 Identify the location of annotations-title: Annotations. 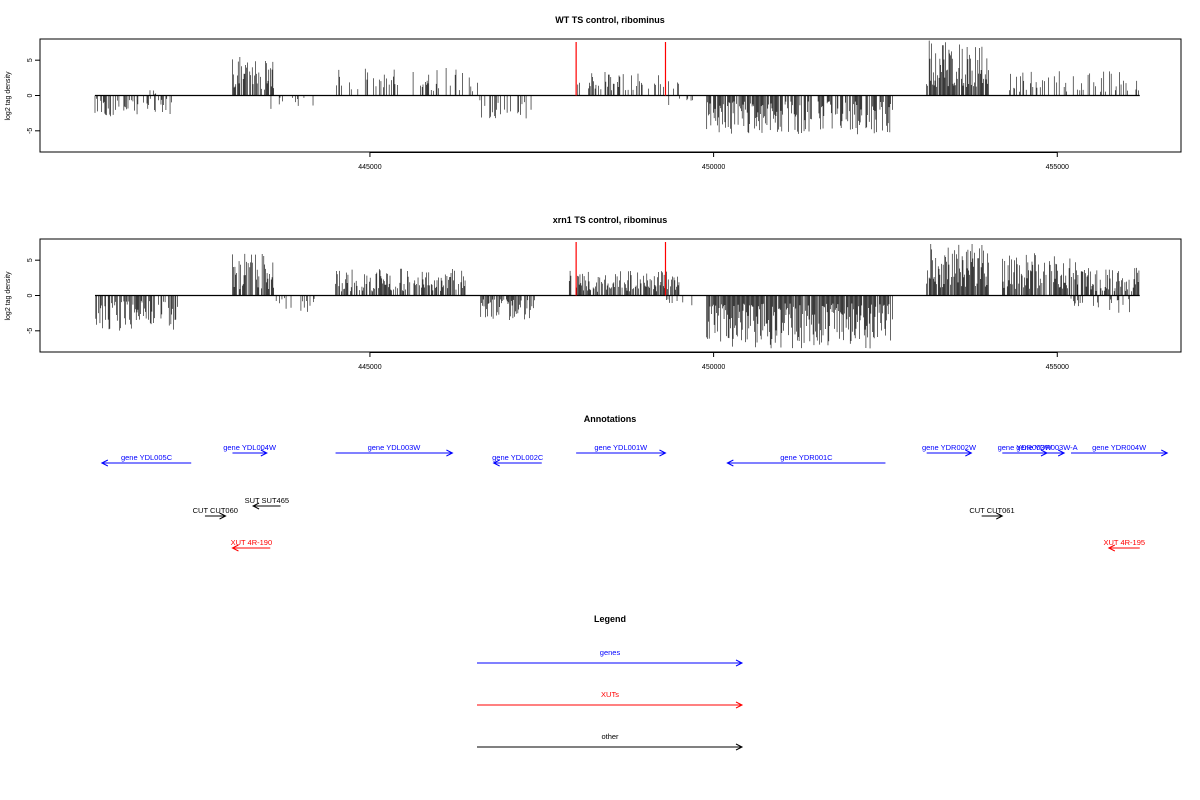
(610, 419).